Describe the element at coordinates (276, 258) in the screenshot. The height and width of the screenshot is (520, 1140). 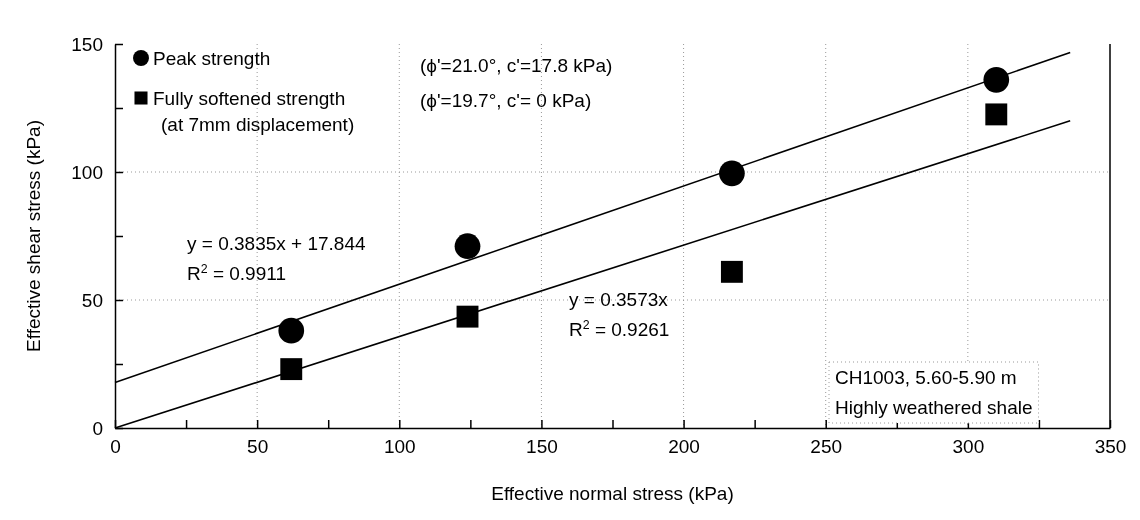
I see `annotation: y = 0.3835x + 17.844 R$^{2}$ = 0.9911` at that location.